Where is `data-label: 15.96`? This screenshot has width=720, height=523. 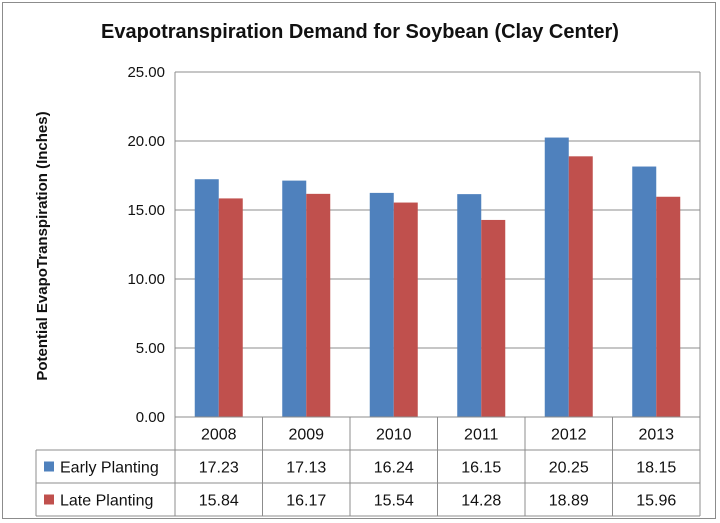 data-label: 15.96 is located at coordinates (656, 501).